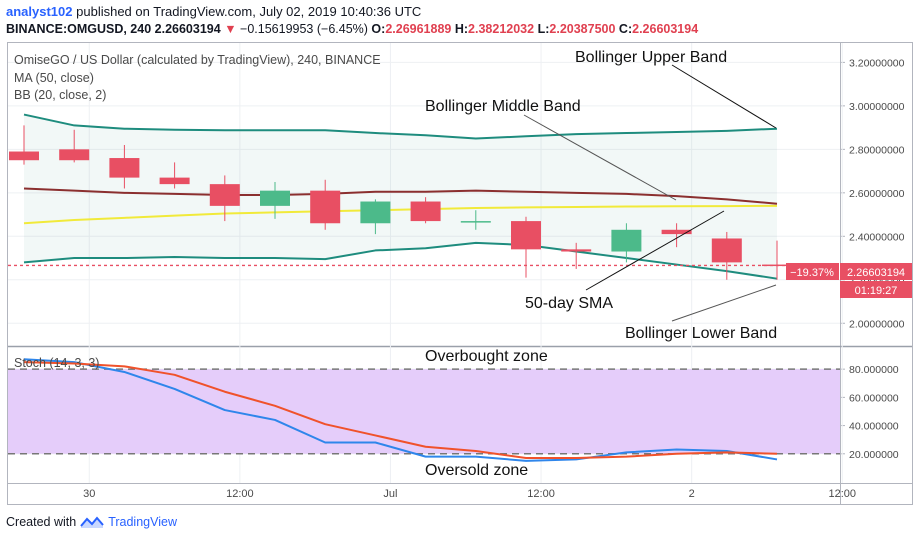 This screenshot has width=920, height=540. What do you see at coordinates (543, 29) in the screenshot?
I see `low-label: L:` at bounding box center [543, 29].